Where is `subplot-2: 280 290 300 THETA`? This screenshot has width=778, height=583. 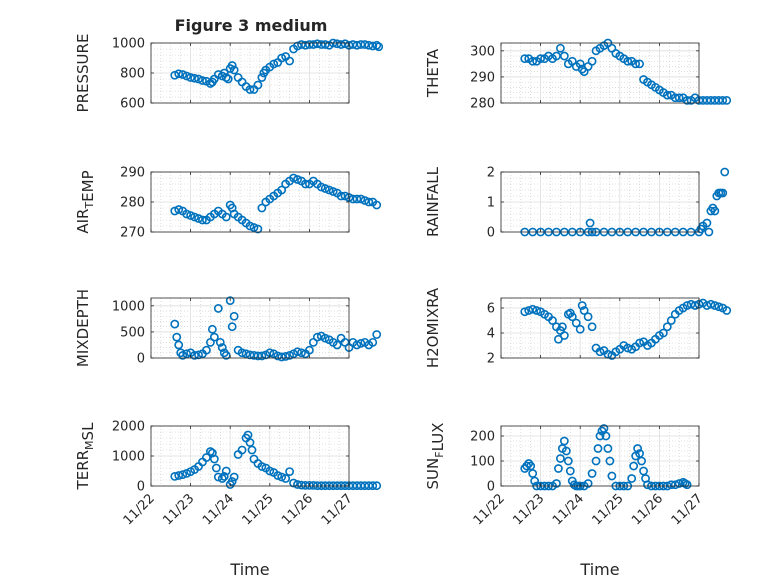
subplot-2: 280 290 300 THETA is located at coordinates (578, 75).